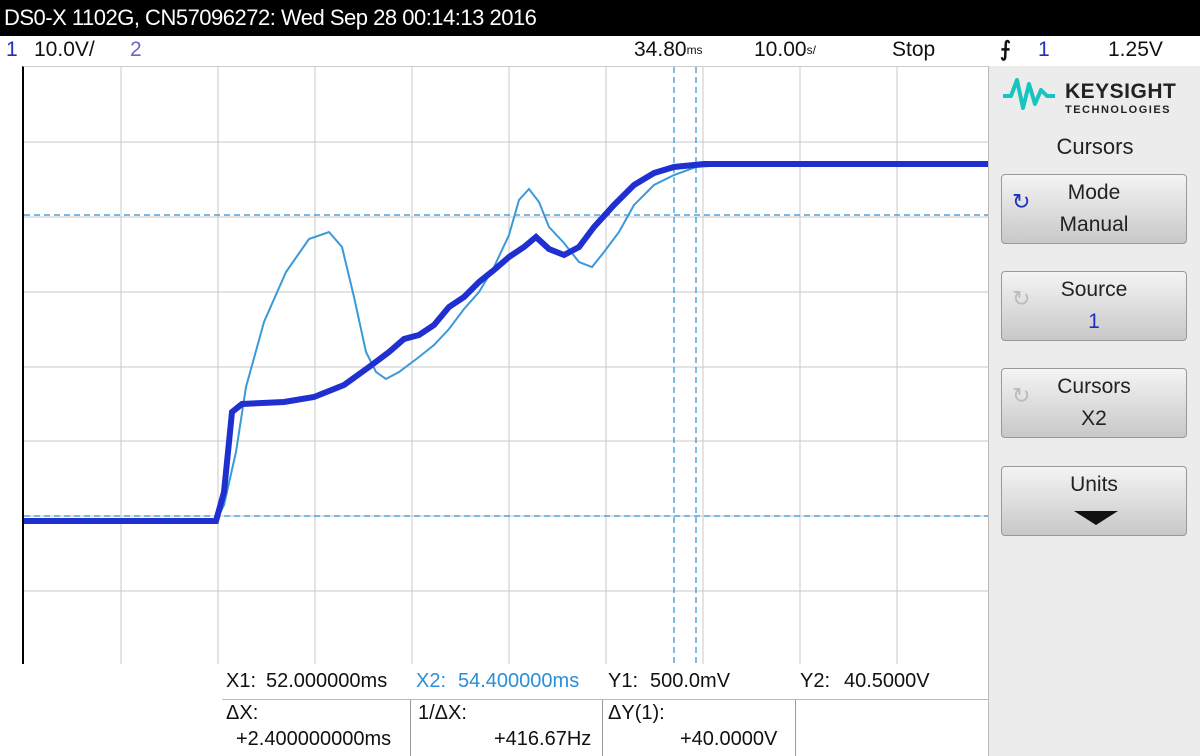 This screenshot has width=1200, height=756. I want to click on trigger-source: 1, so click(1044, 49).